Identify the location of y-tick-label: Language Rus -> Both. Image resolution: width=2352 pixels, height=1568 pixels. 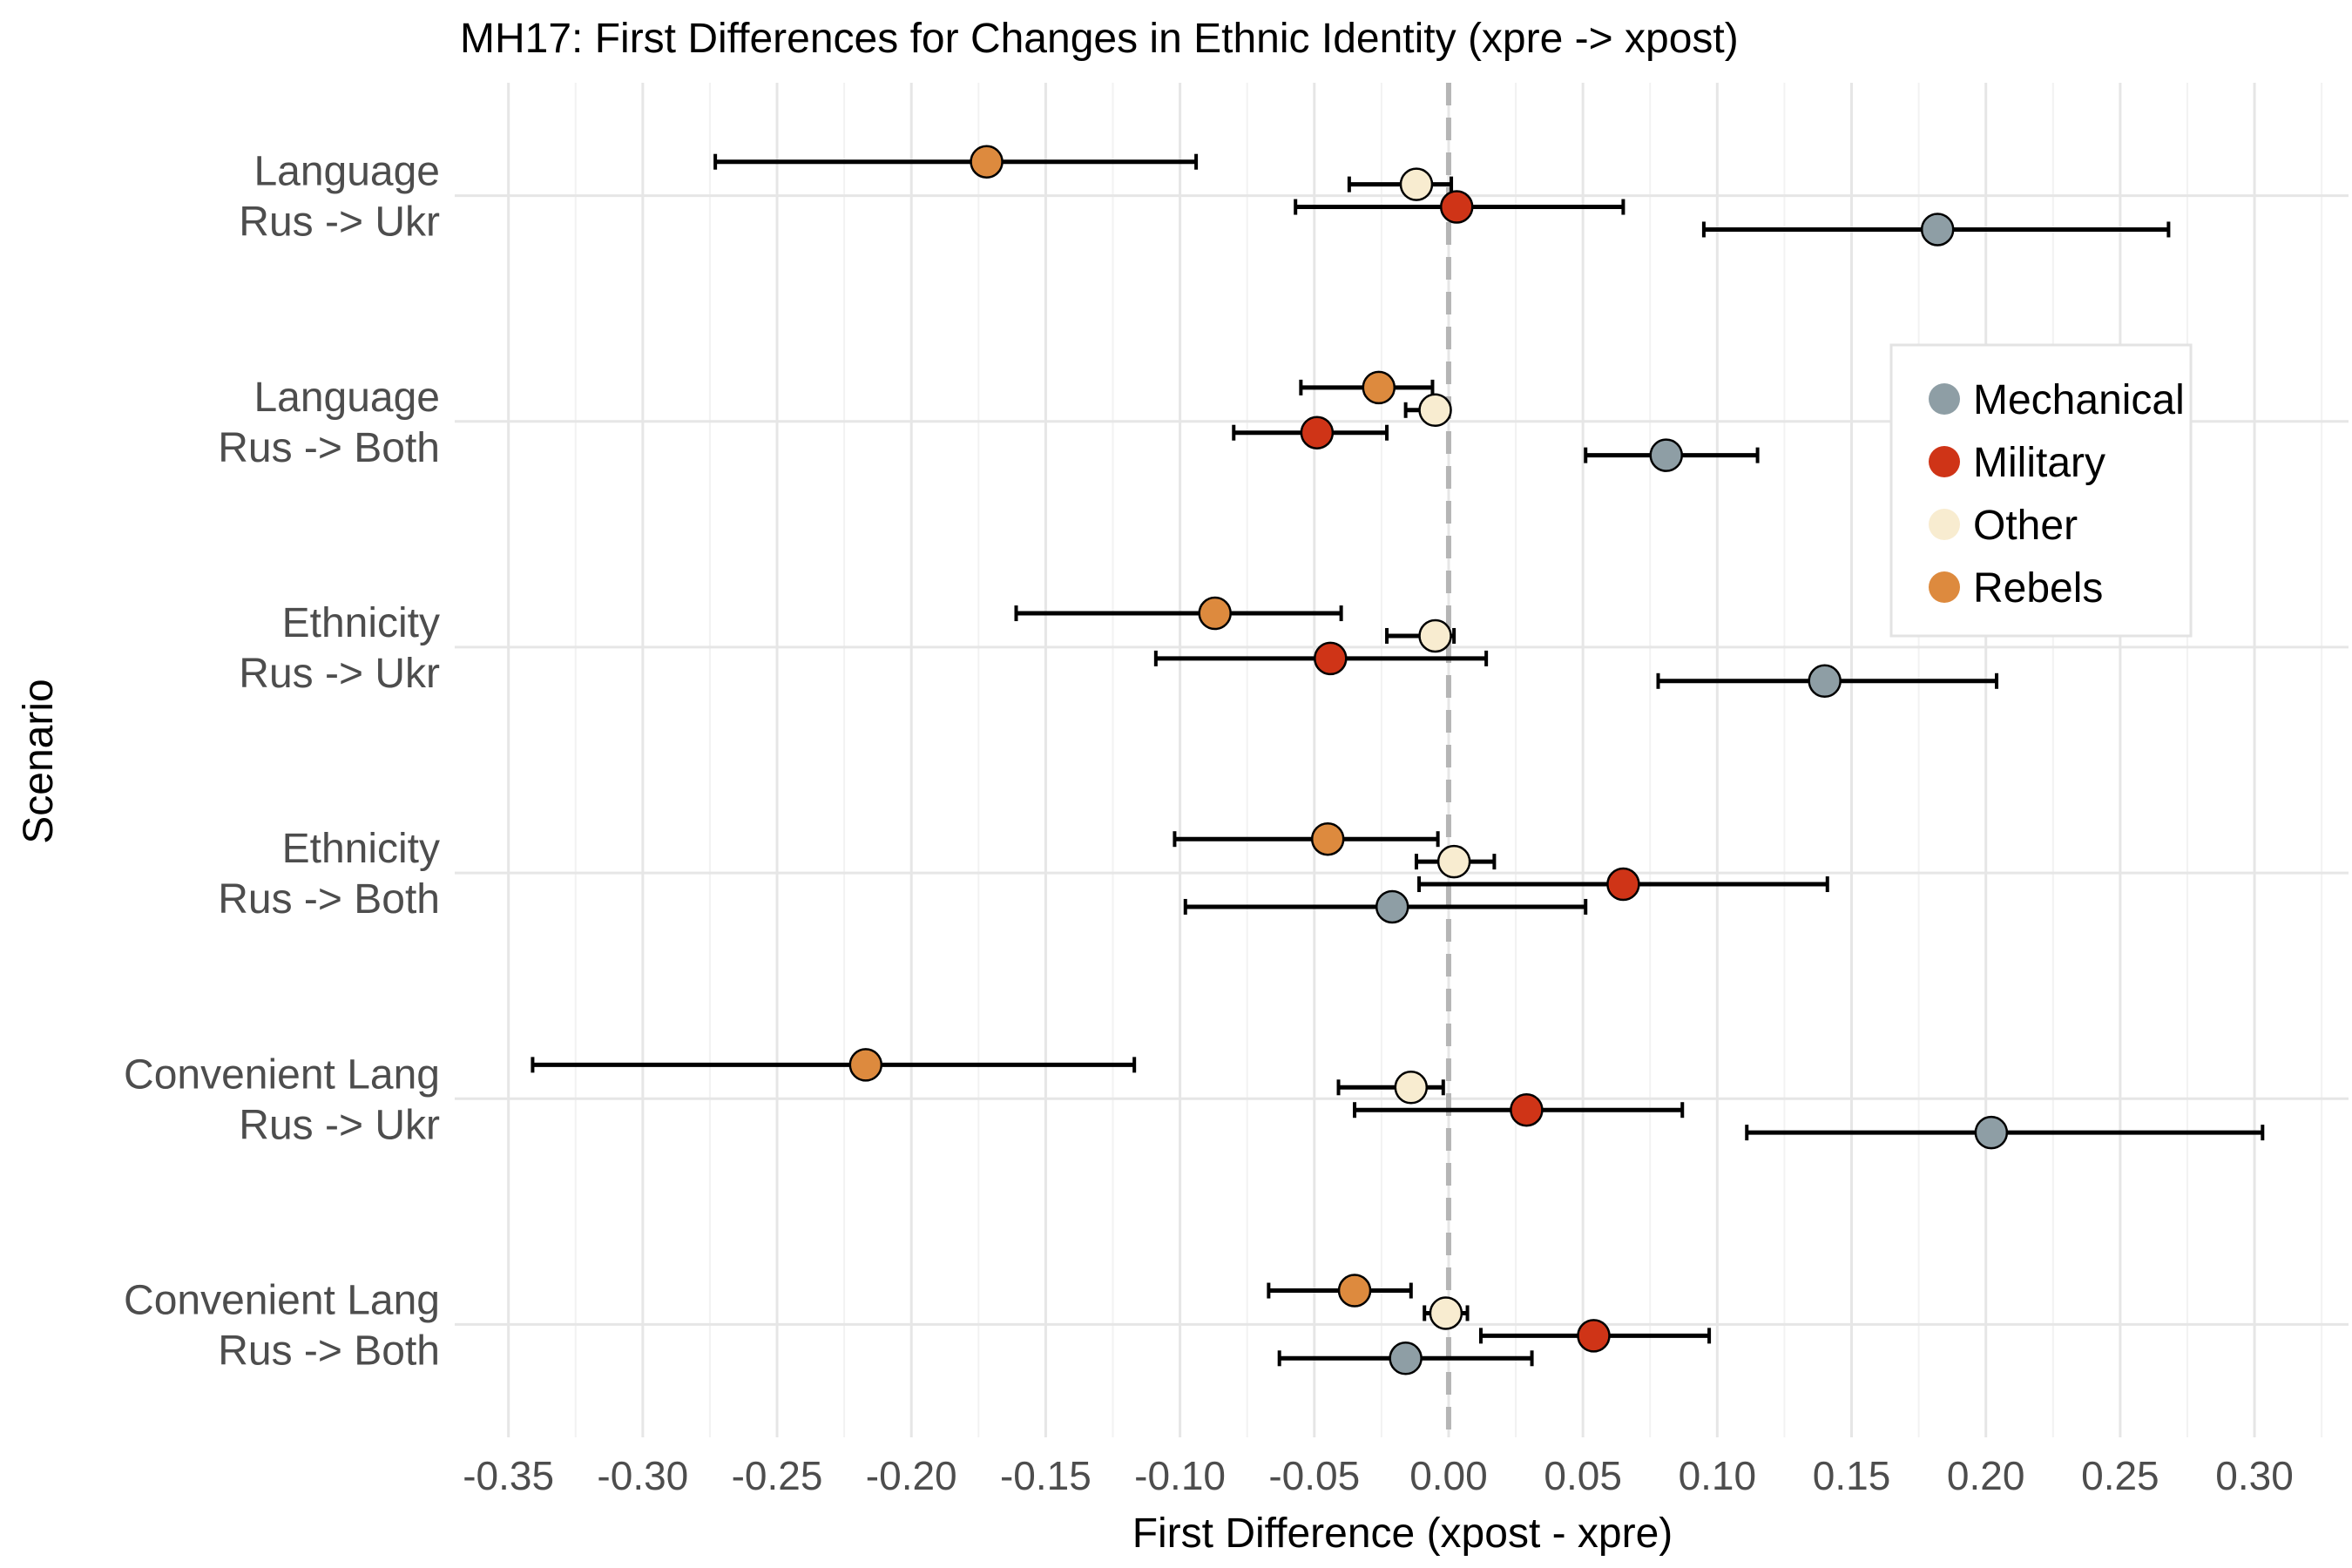
(329, 423).